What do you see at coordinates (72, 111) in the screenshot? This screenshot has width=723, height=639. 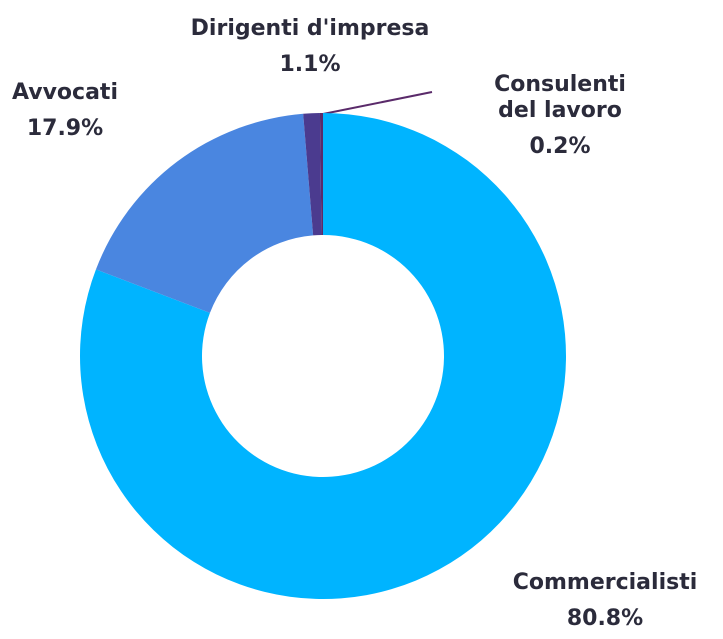 I see `slice-label: Avvocati 17.9%` at bounding box center [72, 111].